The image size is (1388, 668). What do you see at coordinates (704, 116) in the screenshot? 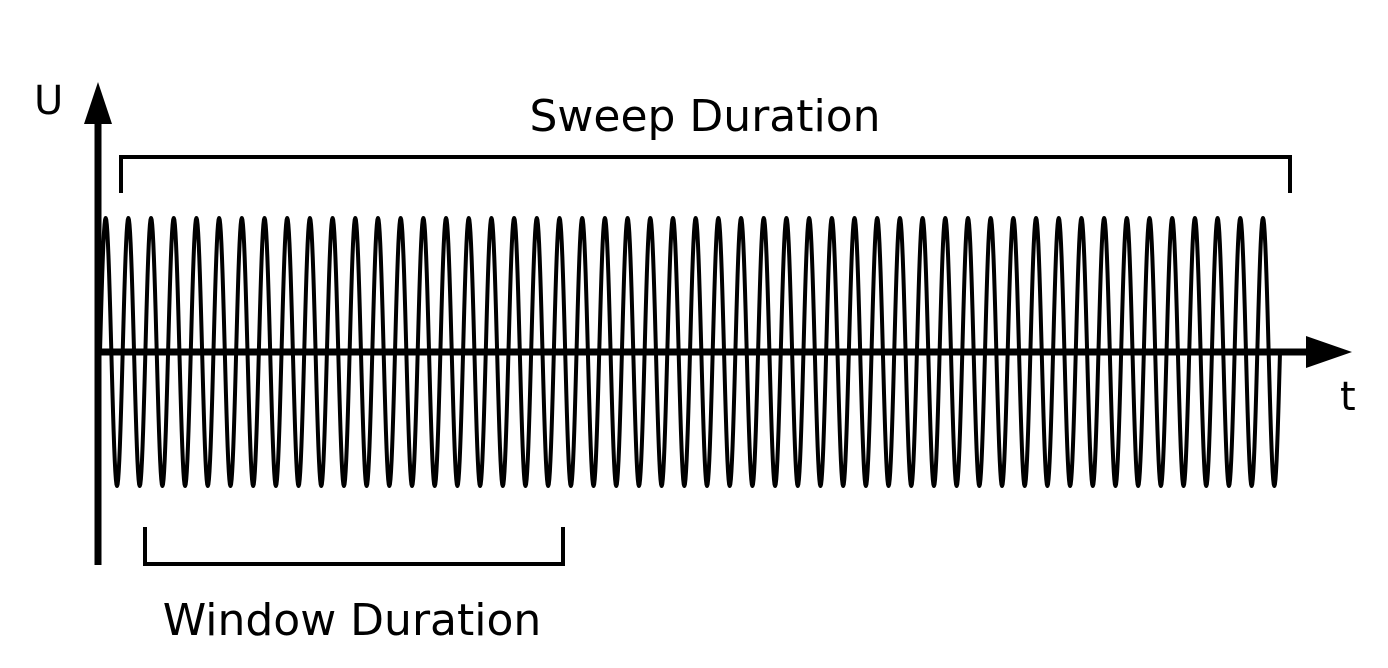
I see `sweep-duration-label: Sweep Duration` at bounding box center [704, 116].